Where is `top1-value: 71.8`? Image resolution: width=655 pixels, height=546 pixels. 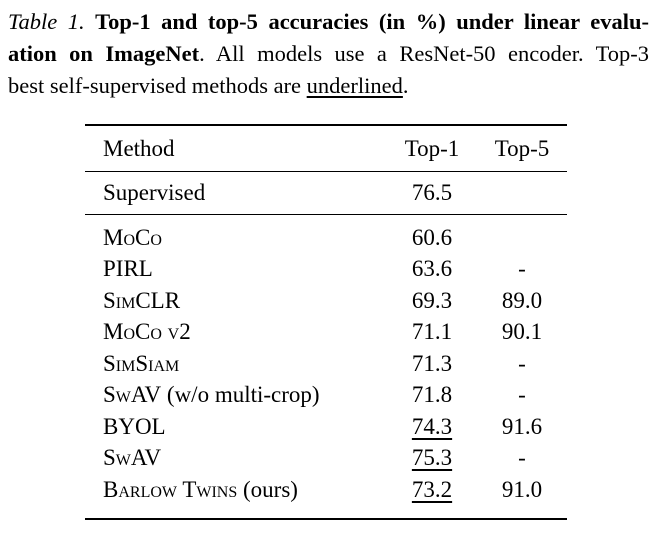
top1-value: 71.8 is located at coordinates (432, 395).